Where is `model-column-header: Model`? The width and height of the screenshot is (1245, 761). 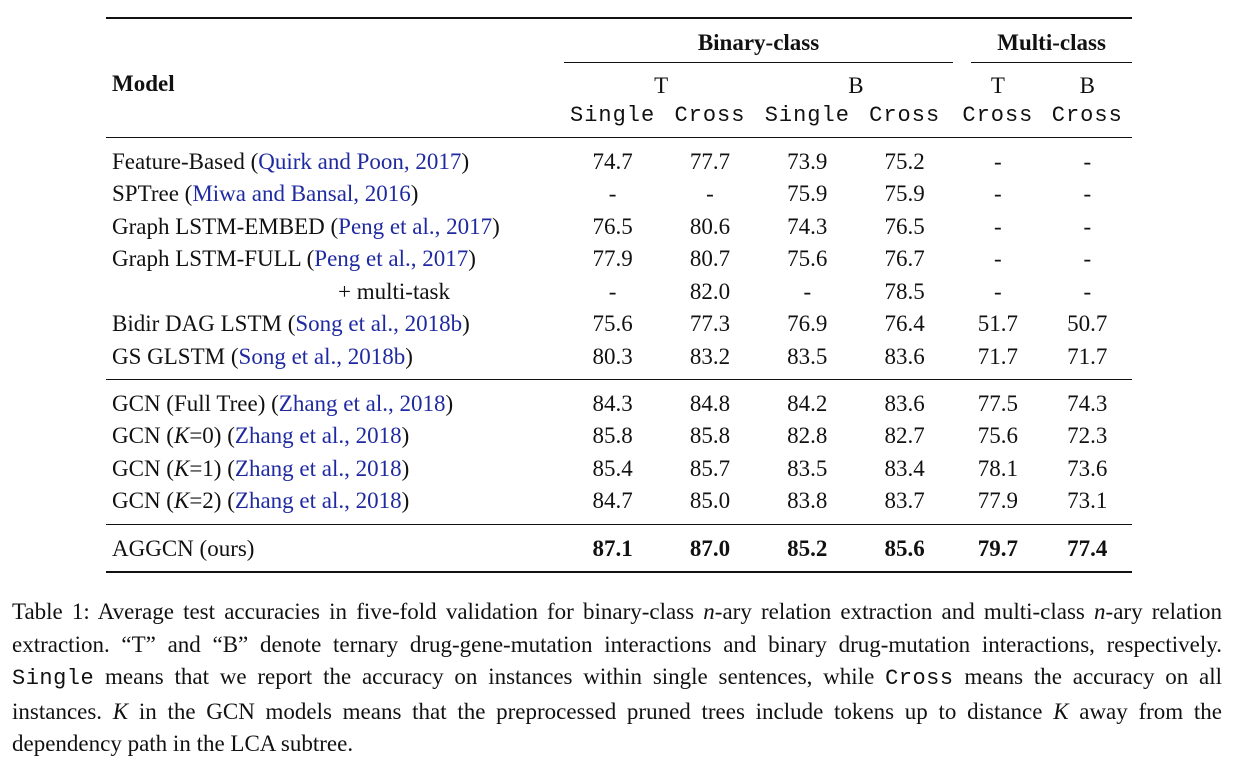 model-column-header: Model is located at coordinates (143, 83).